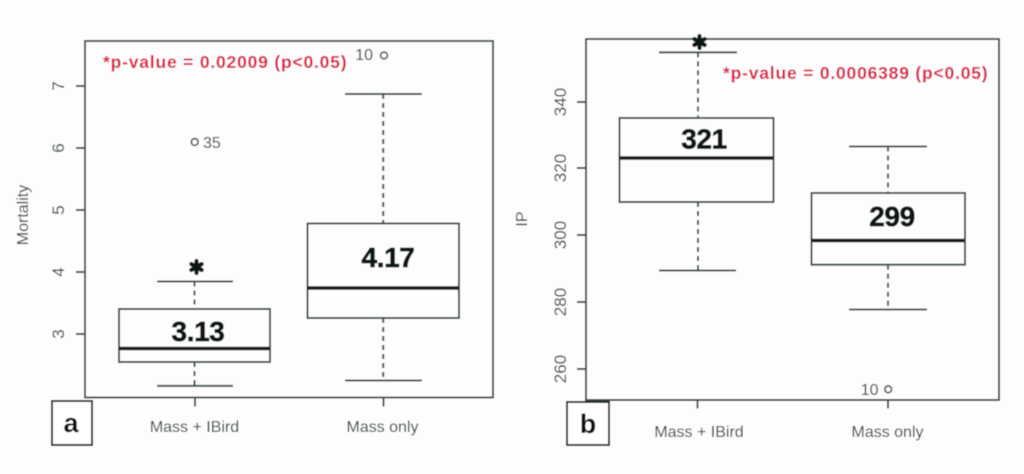  What do you see at coordinates (560, 302) in the screenshot?
I see `svg-text: 280` at bounding box center [560, 302].